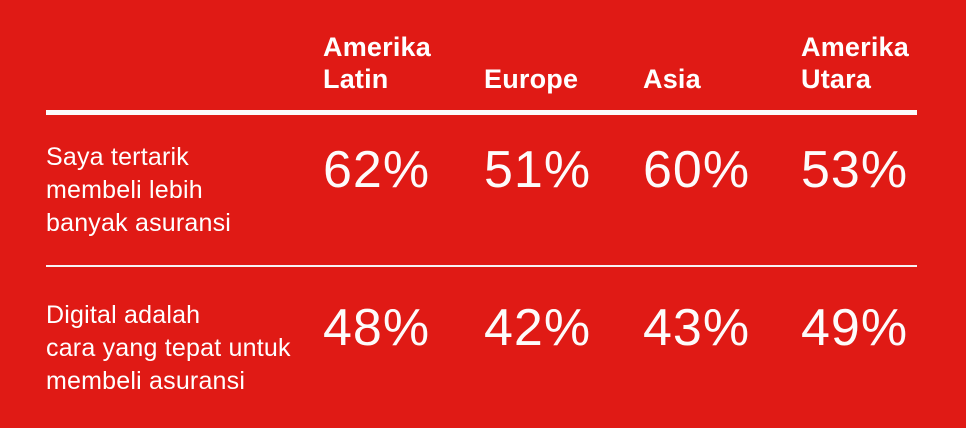 The width and height of the screenshot is (966, 428). Describe the element at coordinates (855, 170) in the screenshot. I see `value-cell-amerika-utara: 53%` at that location.